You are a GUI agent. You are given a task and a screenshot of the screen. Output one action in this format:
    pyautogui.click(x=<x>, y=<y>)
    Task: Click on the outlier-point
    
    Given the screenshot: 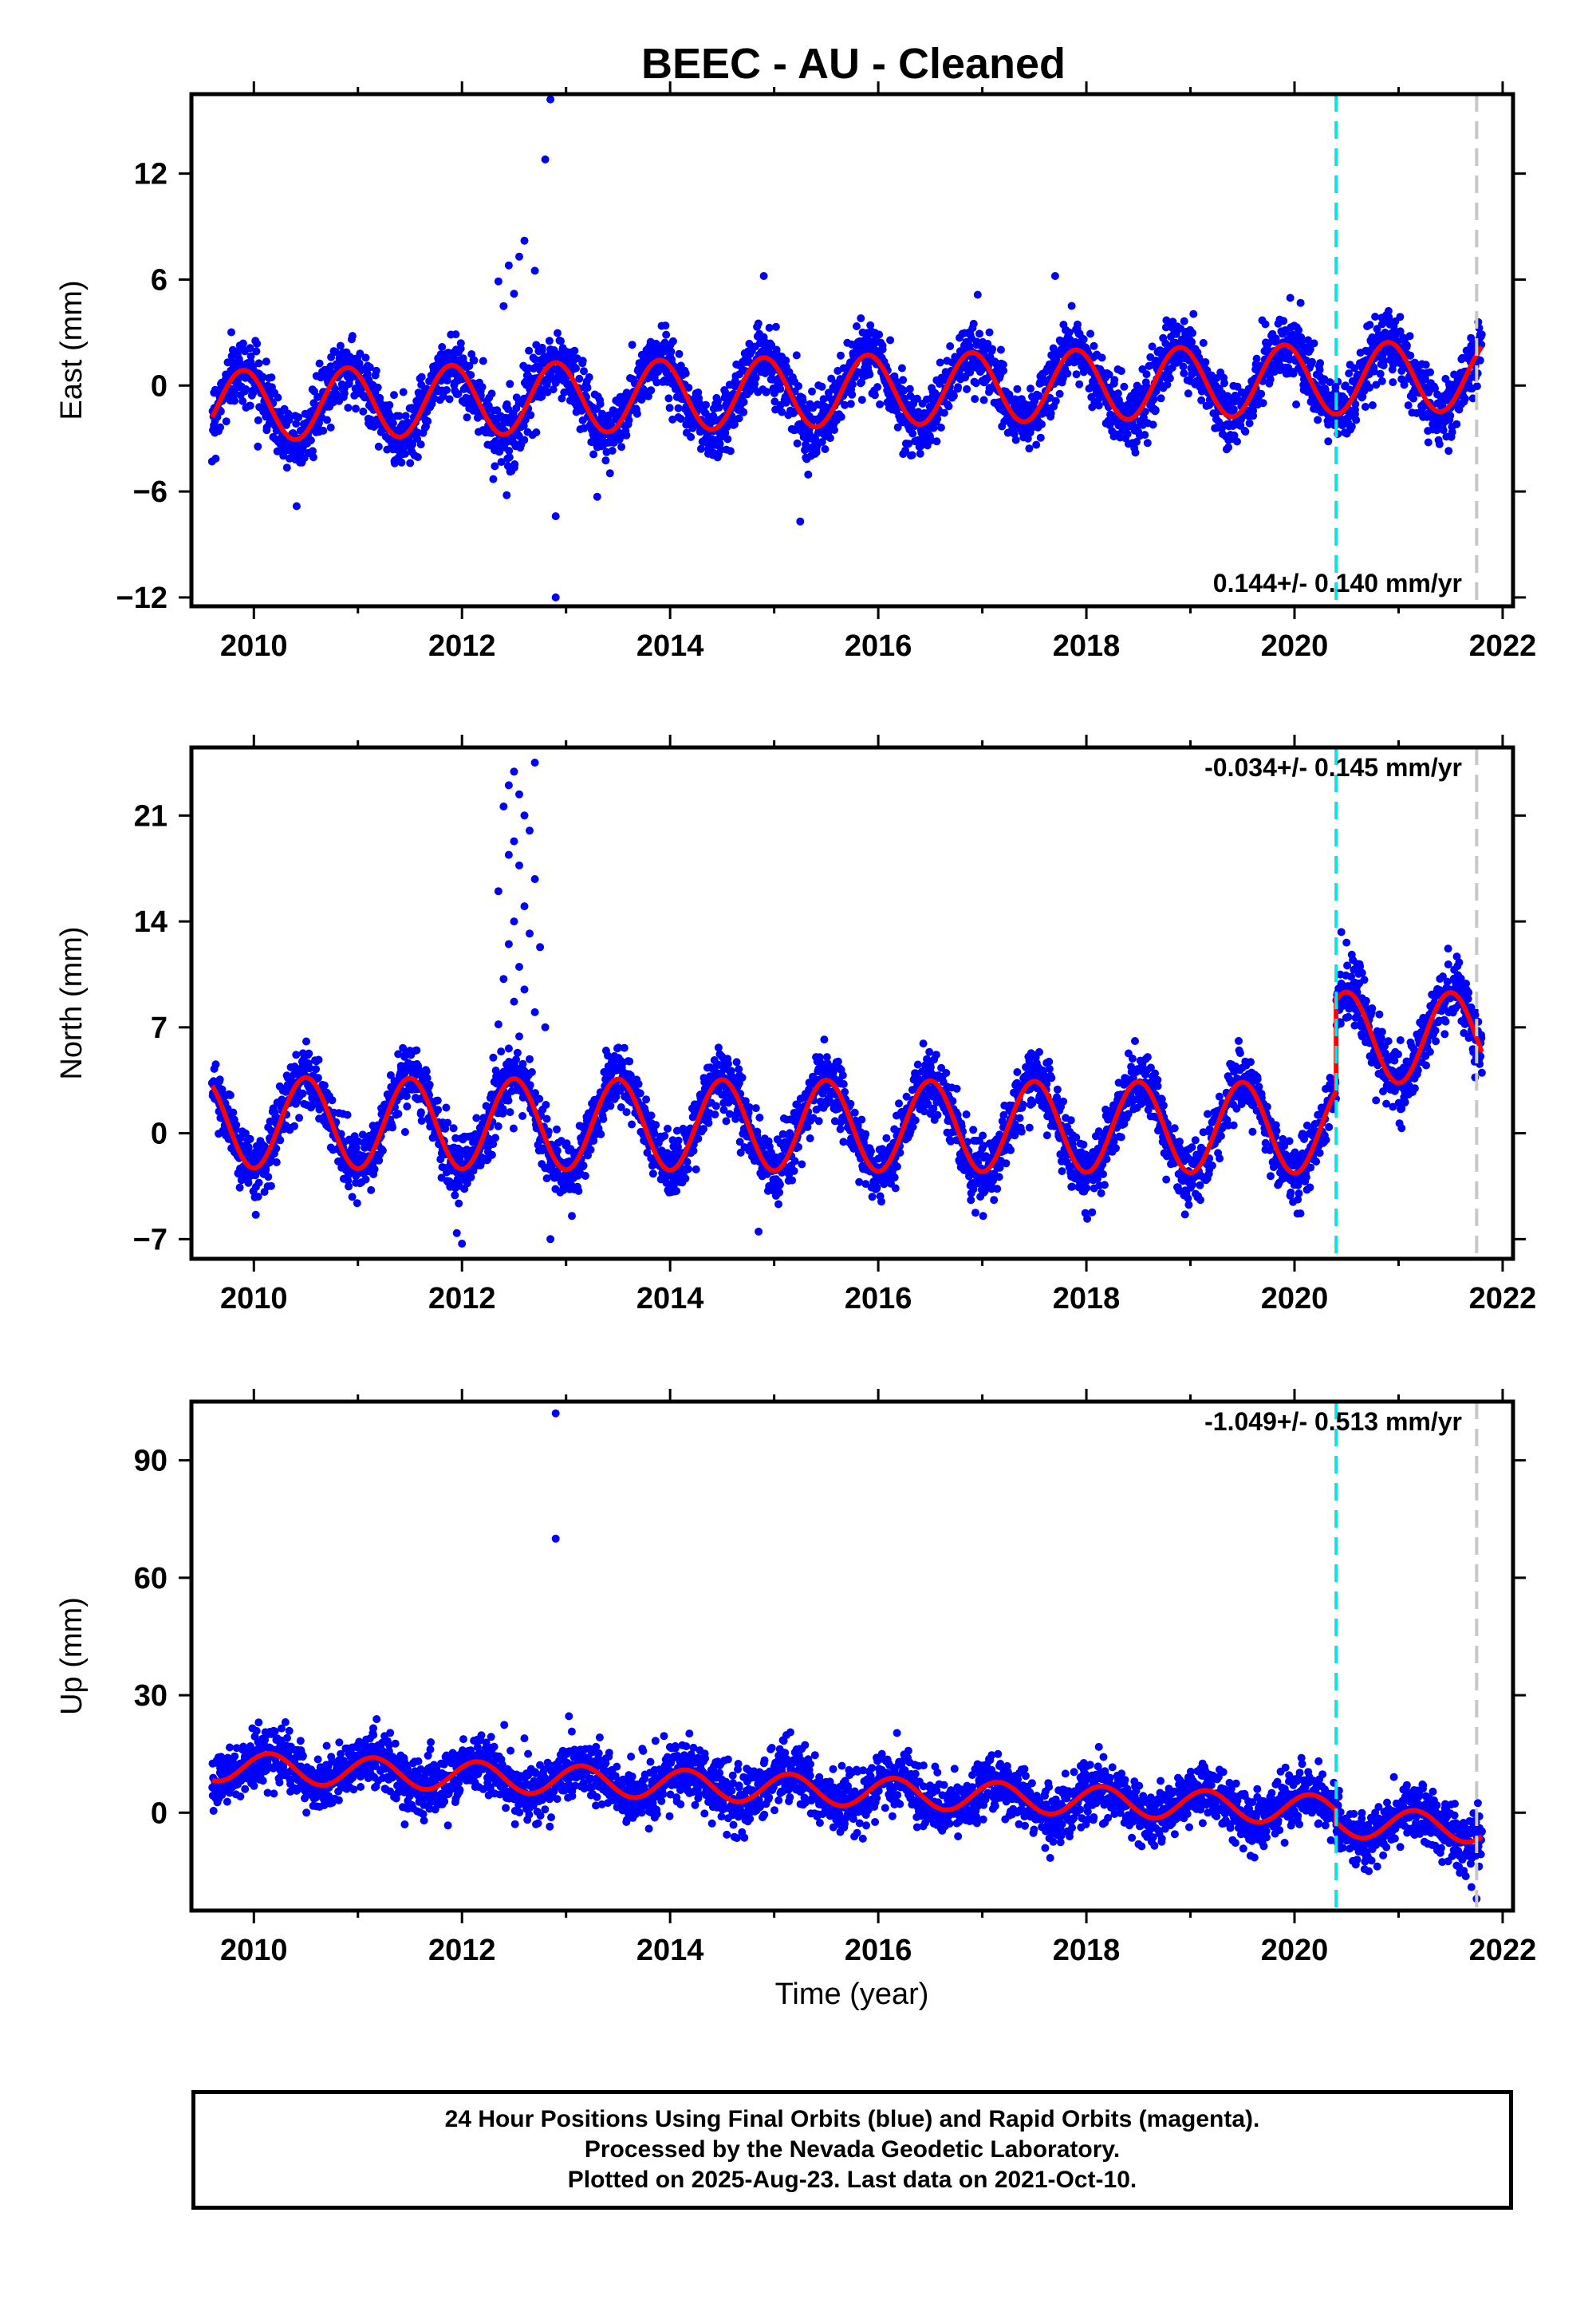 What is the action you would take?
    pyautogui.click(x=555, y=516)
    